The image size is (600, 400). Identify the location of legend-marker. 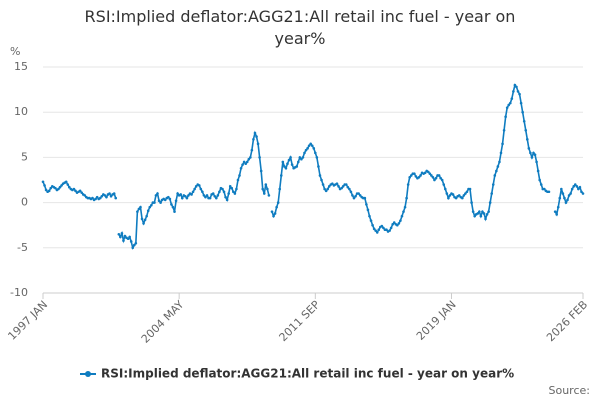
(88, 374).